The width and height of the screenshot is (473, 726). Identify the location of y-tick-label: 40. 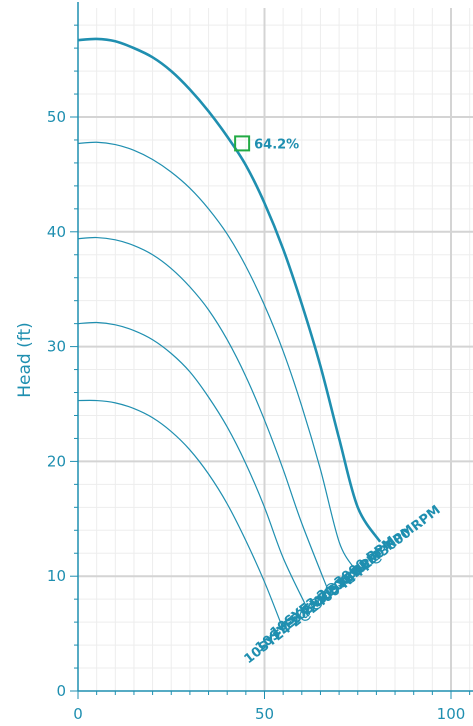
(56, 232).